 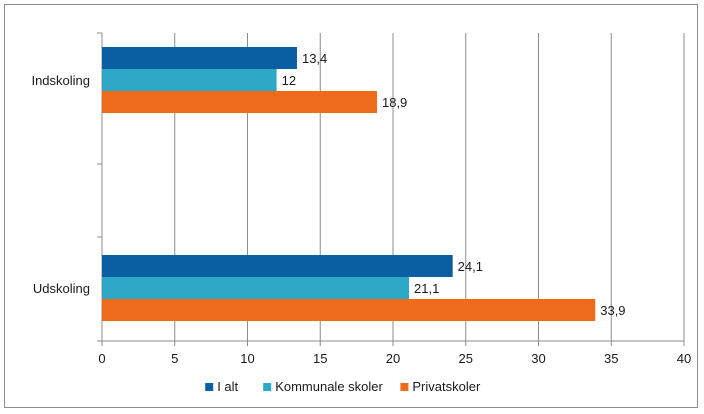 What do you see at coordinates (61, 288) in the screenshot?
I see `category-label: Udskoling` at bounding box center [61, 288].